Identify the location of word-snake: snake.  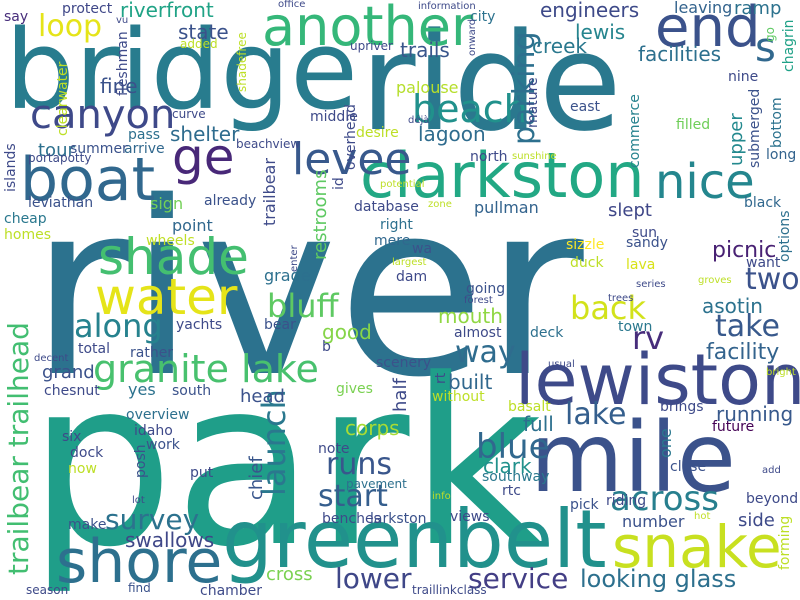
(697, 547).